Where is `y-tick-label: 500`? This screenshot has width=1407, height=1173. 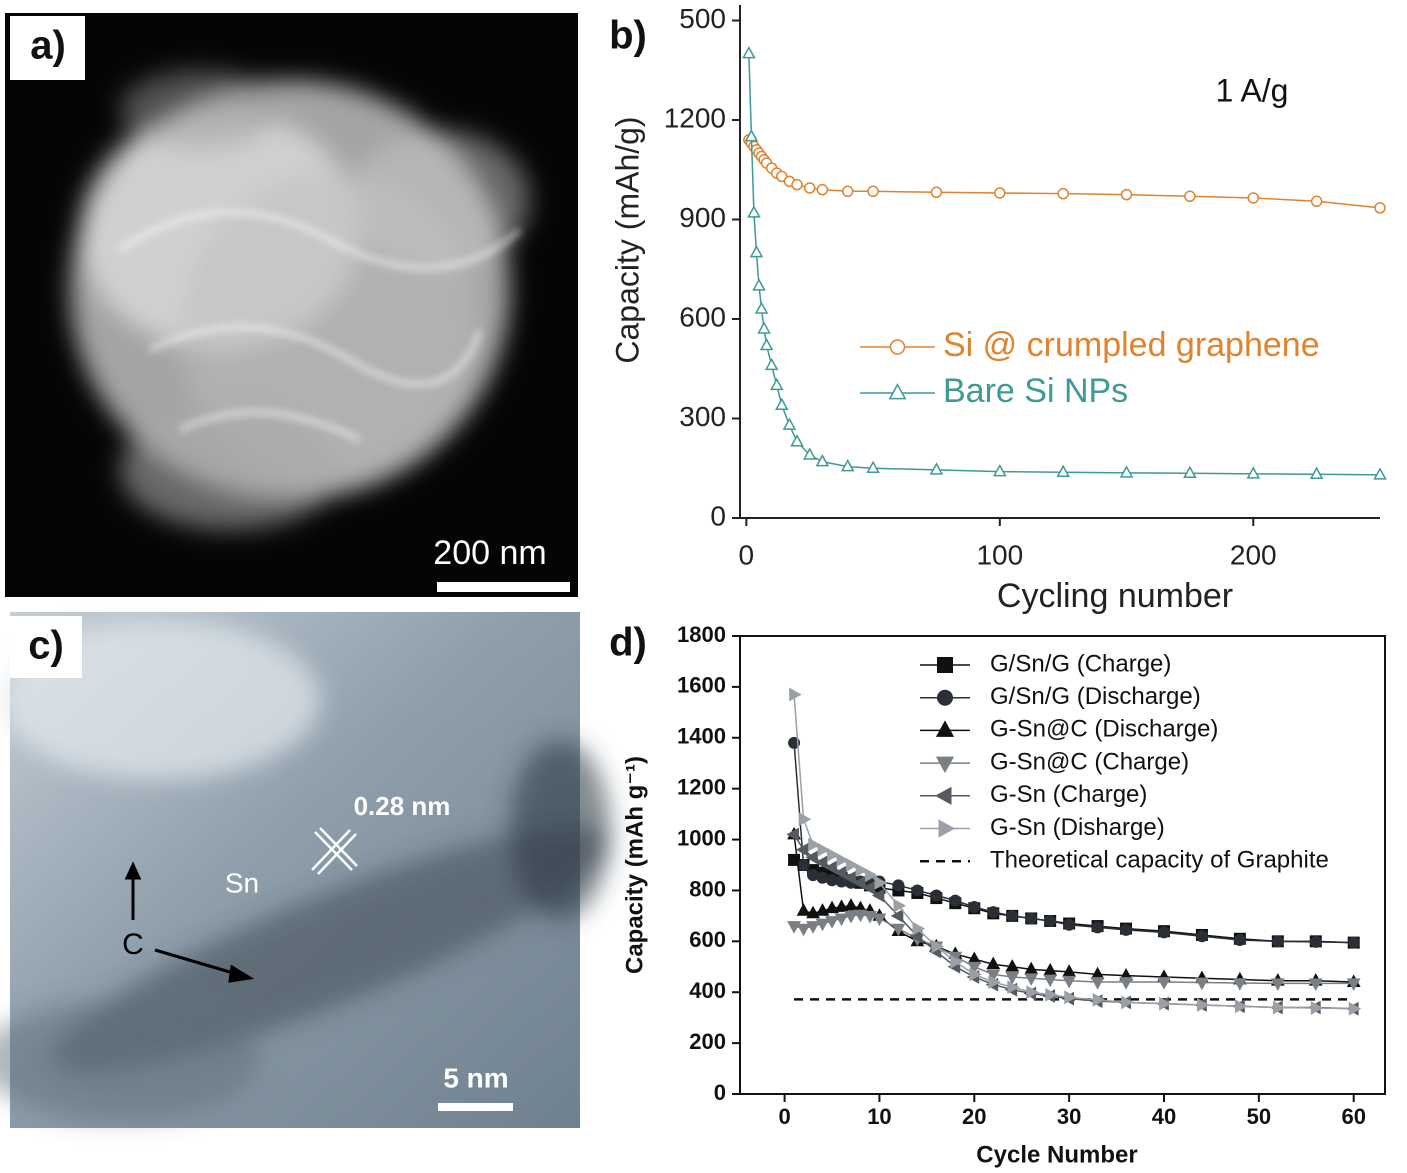 y-tick-label: 500 is located at coordinates (702, 18).